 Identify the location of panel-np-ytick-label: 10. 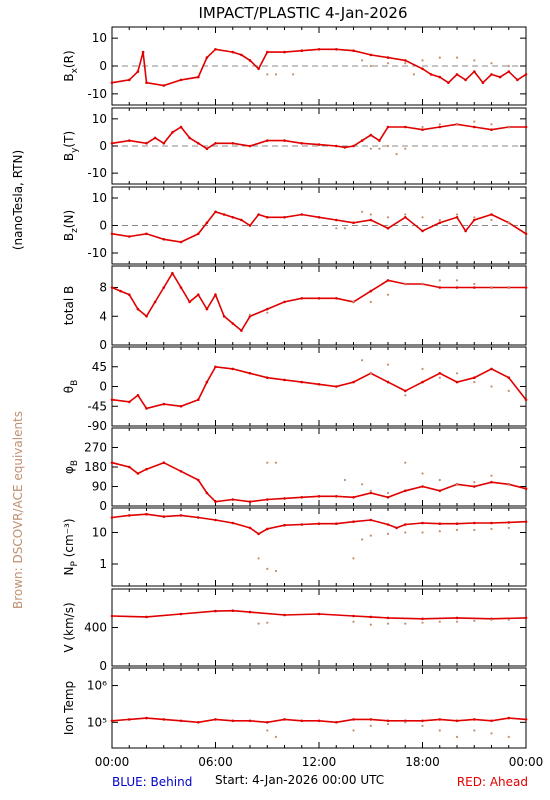
(99, 533).